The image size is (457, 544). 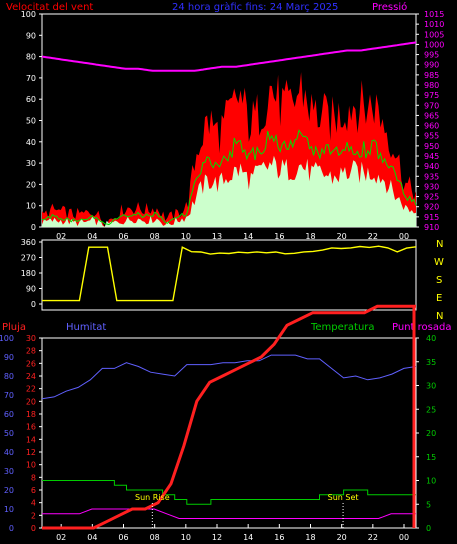 What do you see at coordinates (255, 7) in the screenshot?
I see `chart-title: 24 hora gràfic fins: 24 Març 2025` at bounding box center [255, 7].